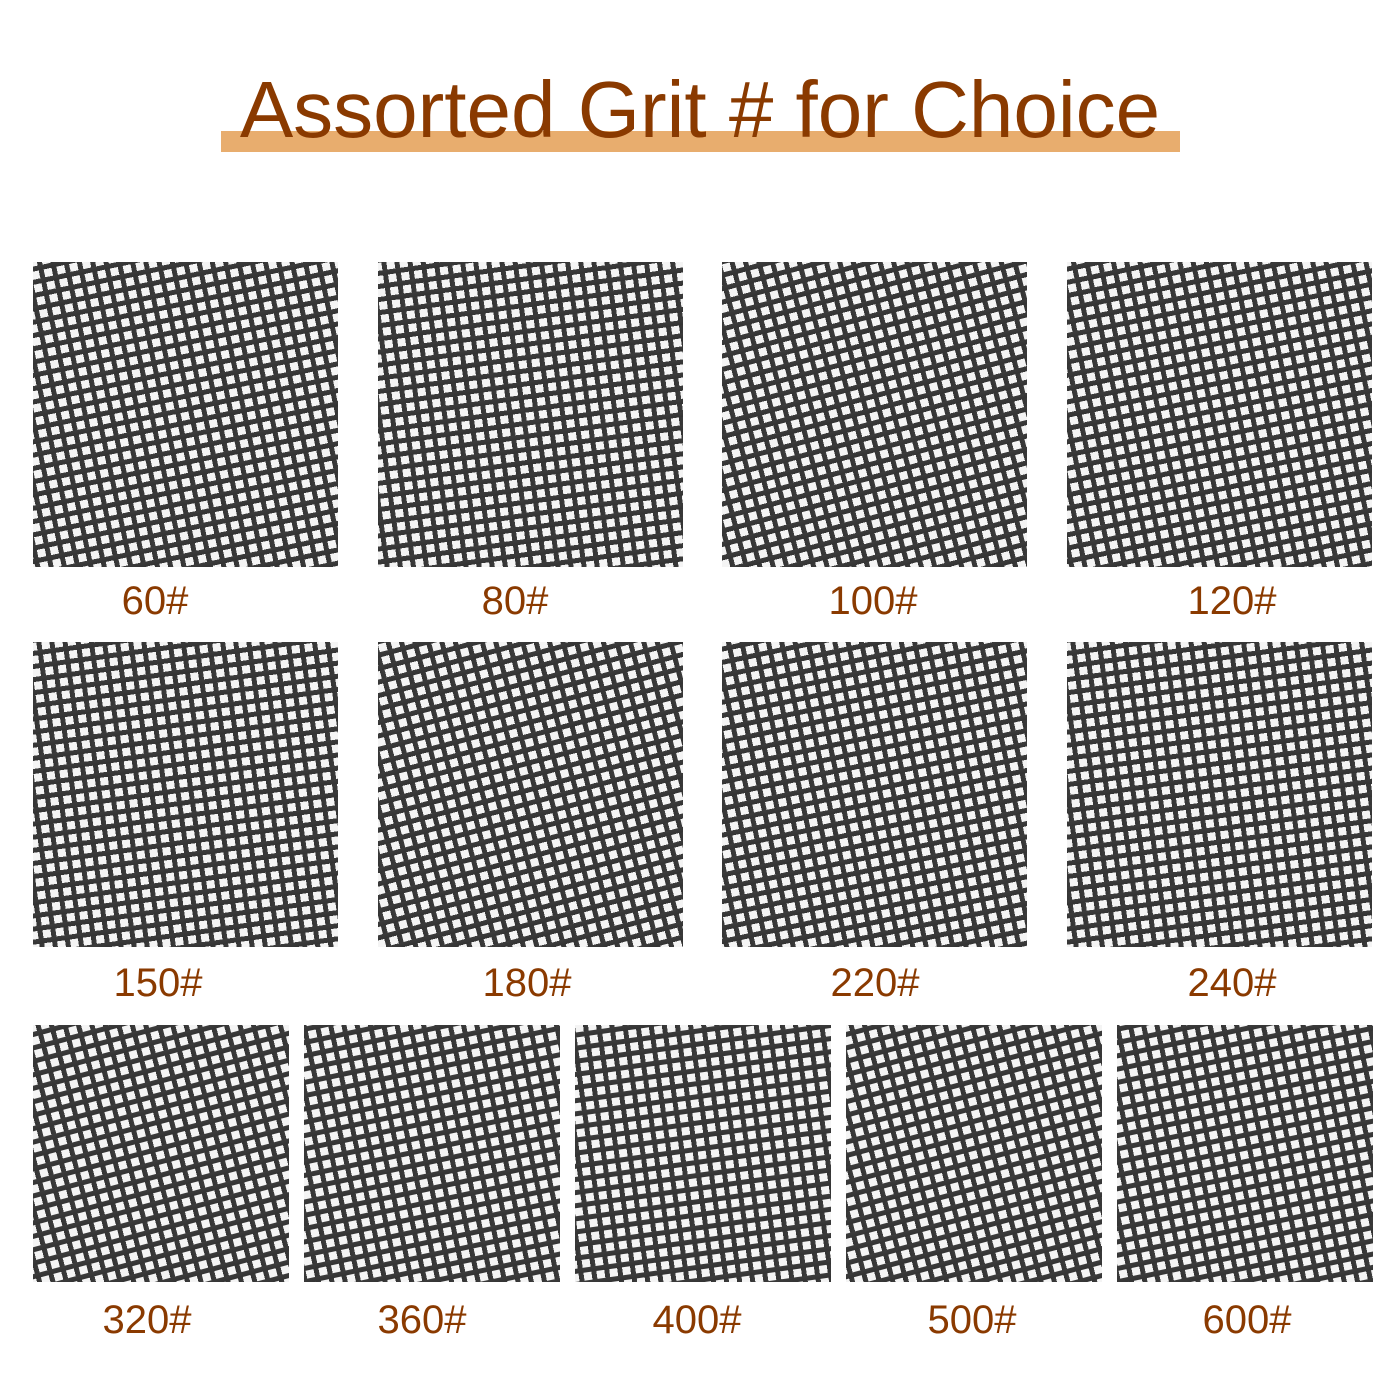 The width and height of the screenshot is (1400, 1400). Describe the element at coordinates (1232, 983) in the screenshot. I see `grit-label: 240#` at that location.